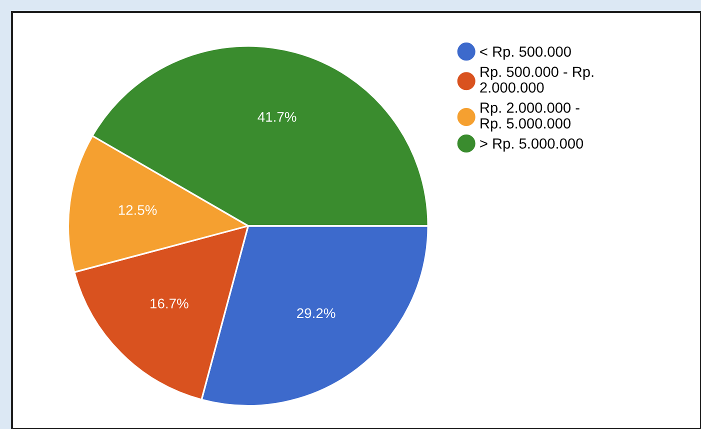 This screenshot has height=429, width=701. What do you see at coordinates (530, 117) in the screenshot?
I see `legend-label: Rp. 2.000.000 - Rp. 5.000.000` at bounding box center [530, 117].